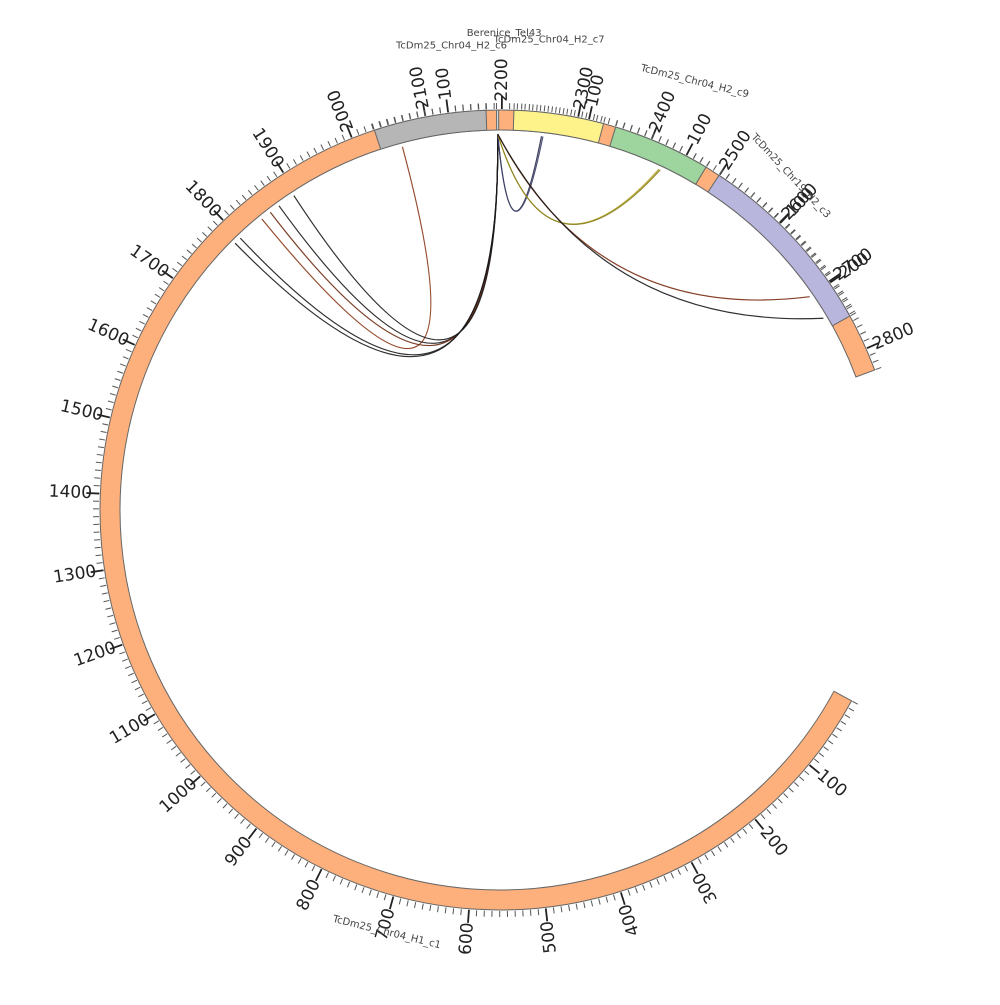 The height and width of the screenshot is (1005, 1000). Describe the element at coordinates (149, 261) in the screenshot. I see `tick-label: 1700` at that location.